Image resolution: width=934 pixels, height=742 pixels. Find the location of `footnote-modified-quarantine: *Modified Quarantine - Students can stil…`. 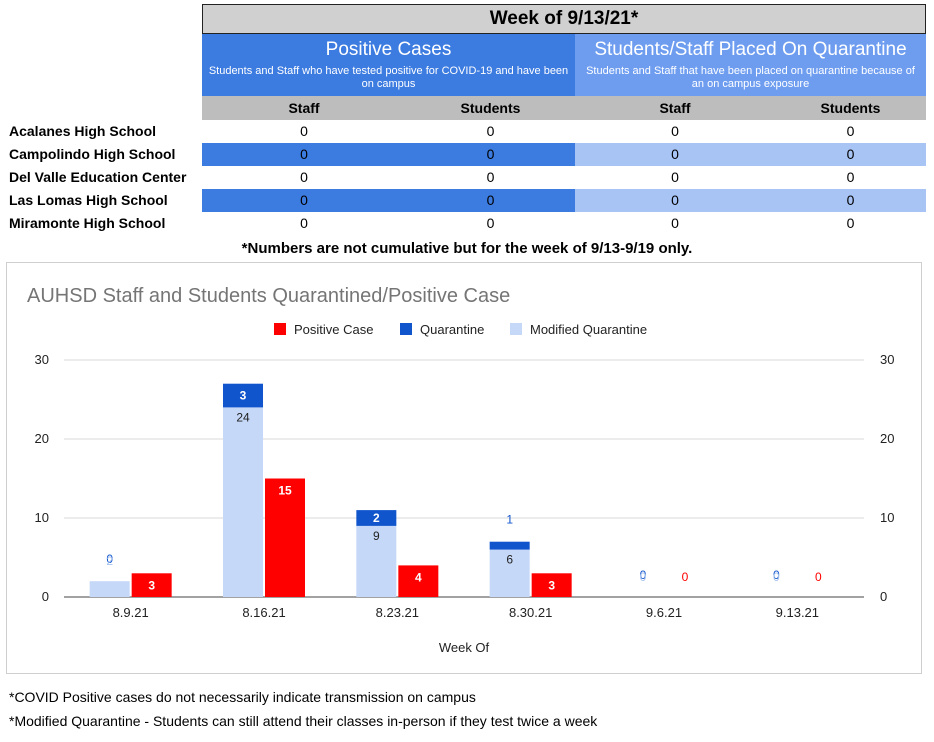

footnote-modified-quarantine: *Modified Quarantine - Students can stil… is located at coordinates (303, 721).